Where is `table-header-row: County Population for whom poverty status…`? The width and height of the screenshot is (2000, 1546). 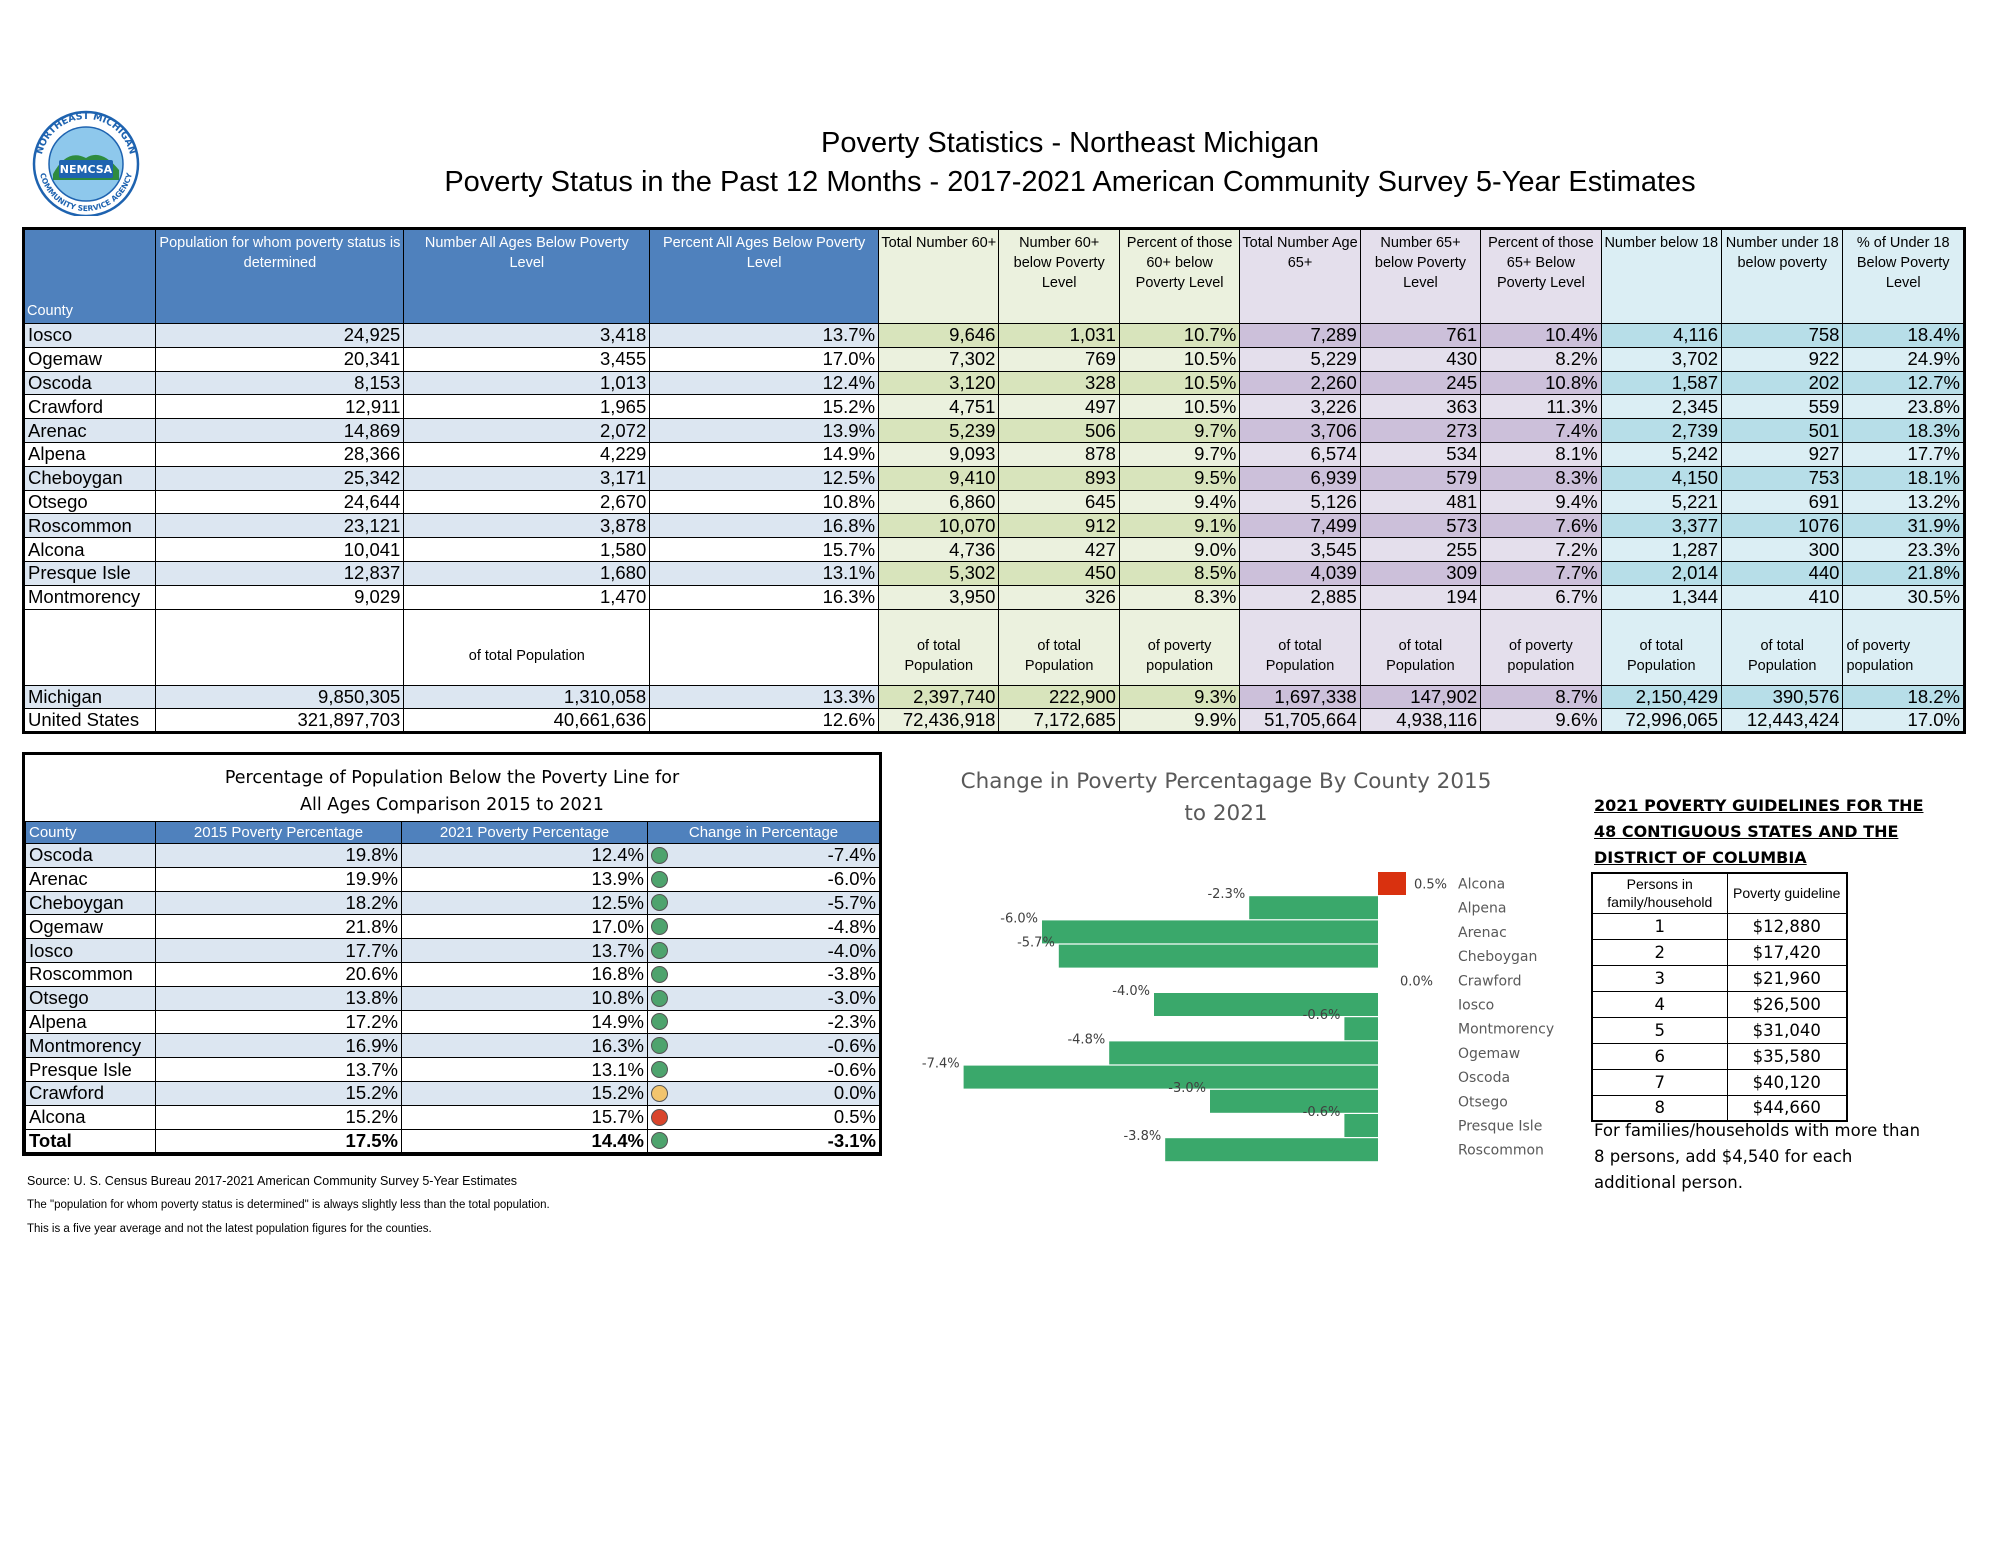
table-header-row: County Population for whom poverty status… is located at coordinates (993, 276).